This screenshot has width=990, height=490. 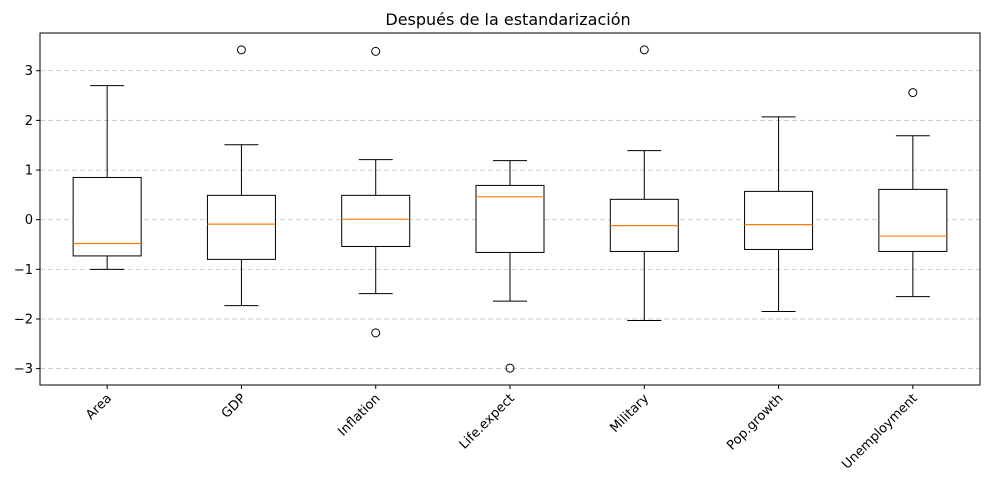 I want to click on box-unemployment, so click(x=913, y=193).